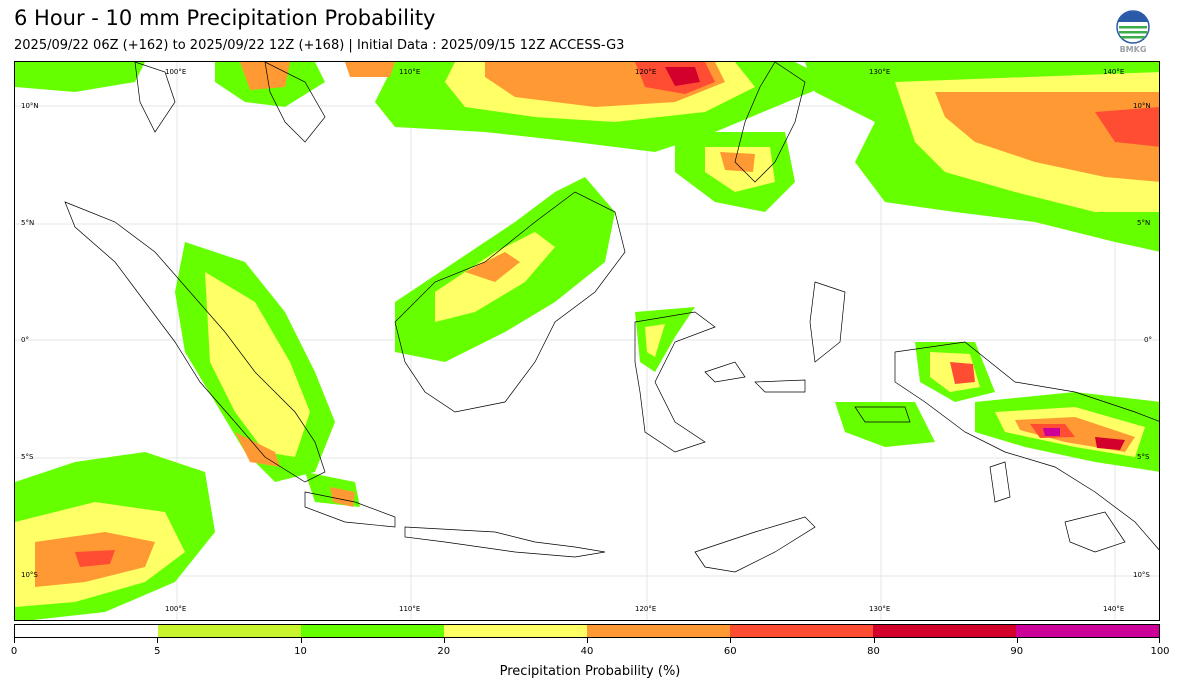 This screenshot has height=690, width=1180. Describe the element at coordinates (646, 609) in the screenshot. I see `lon-label-bottom: 120°E` at that location.